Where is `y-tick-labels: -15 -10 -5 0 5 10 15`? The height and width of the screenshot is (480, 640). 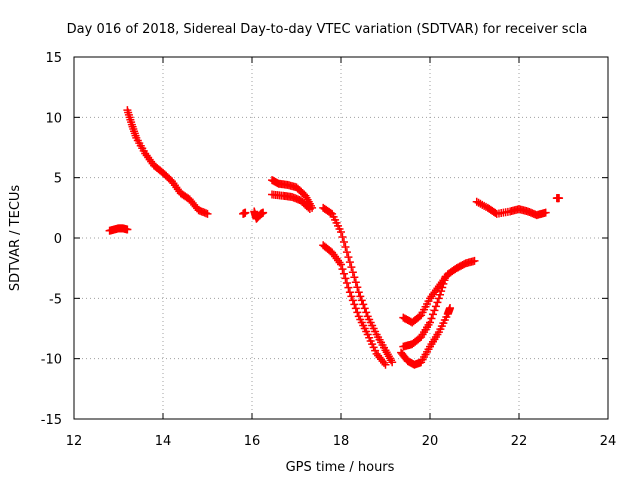 y-tick-labels: -15 -10 -5 0 5 10 15 is located at coordinates (51, 239).